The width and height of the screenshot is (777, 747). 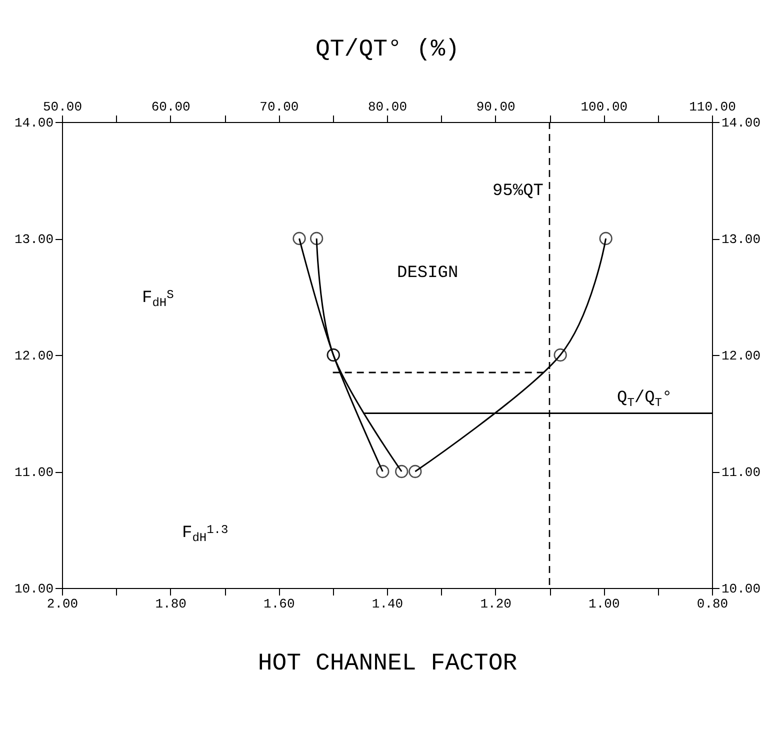 What do you see at coordinates (427, 273) in the screenshot?
I see `annotation: DESIGN` at bounding box center [427, 273].